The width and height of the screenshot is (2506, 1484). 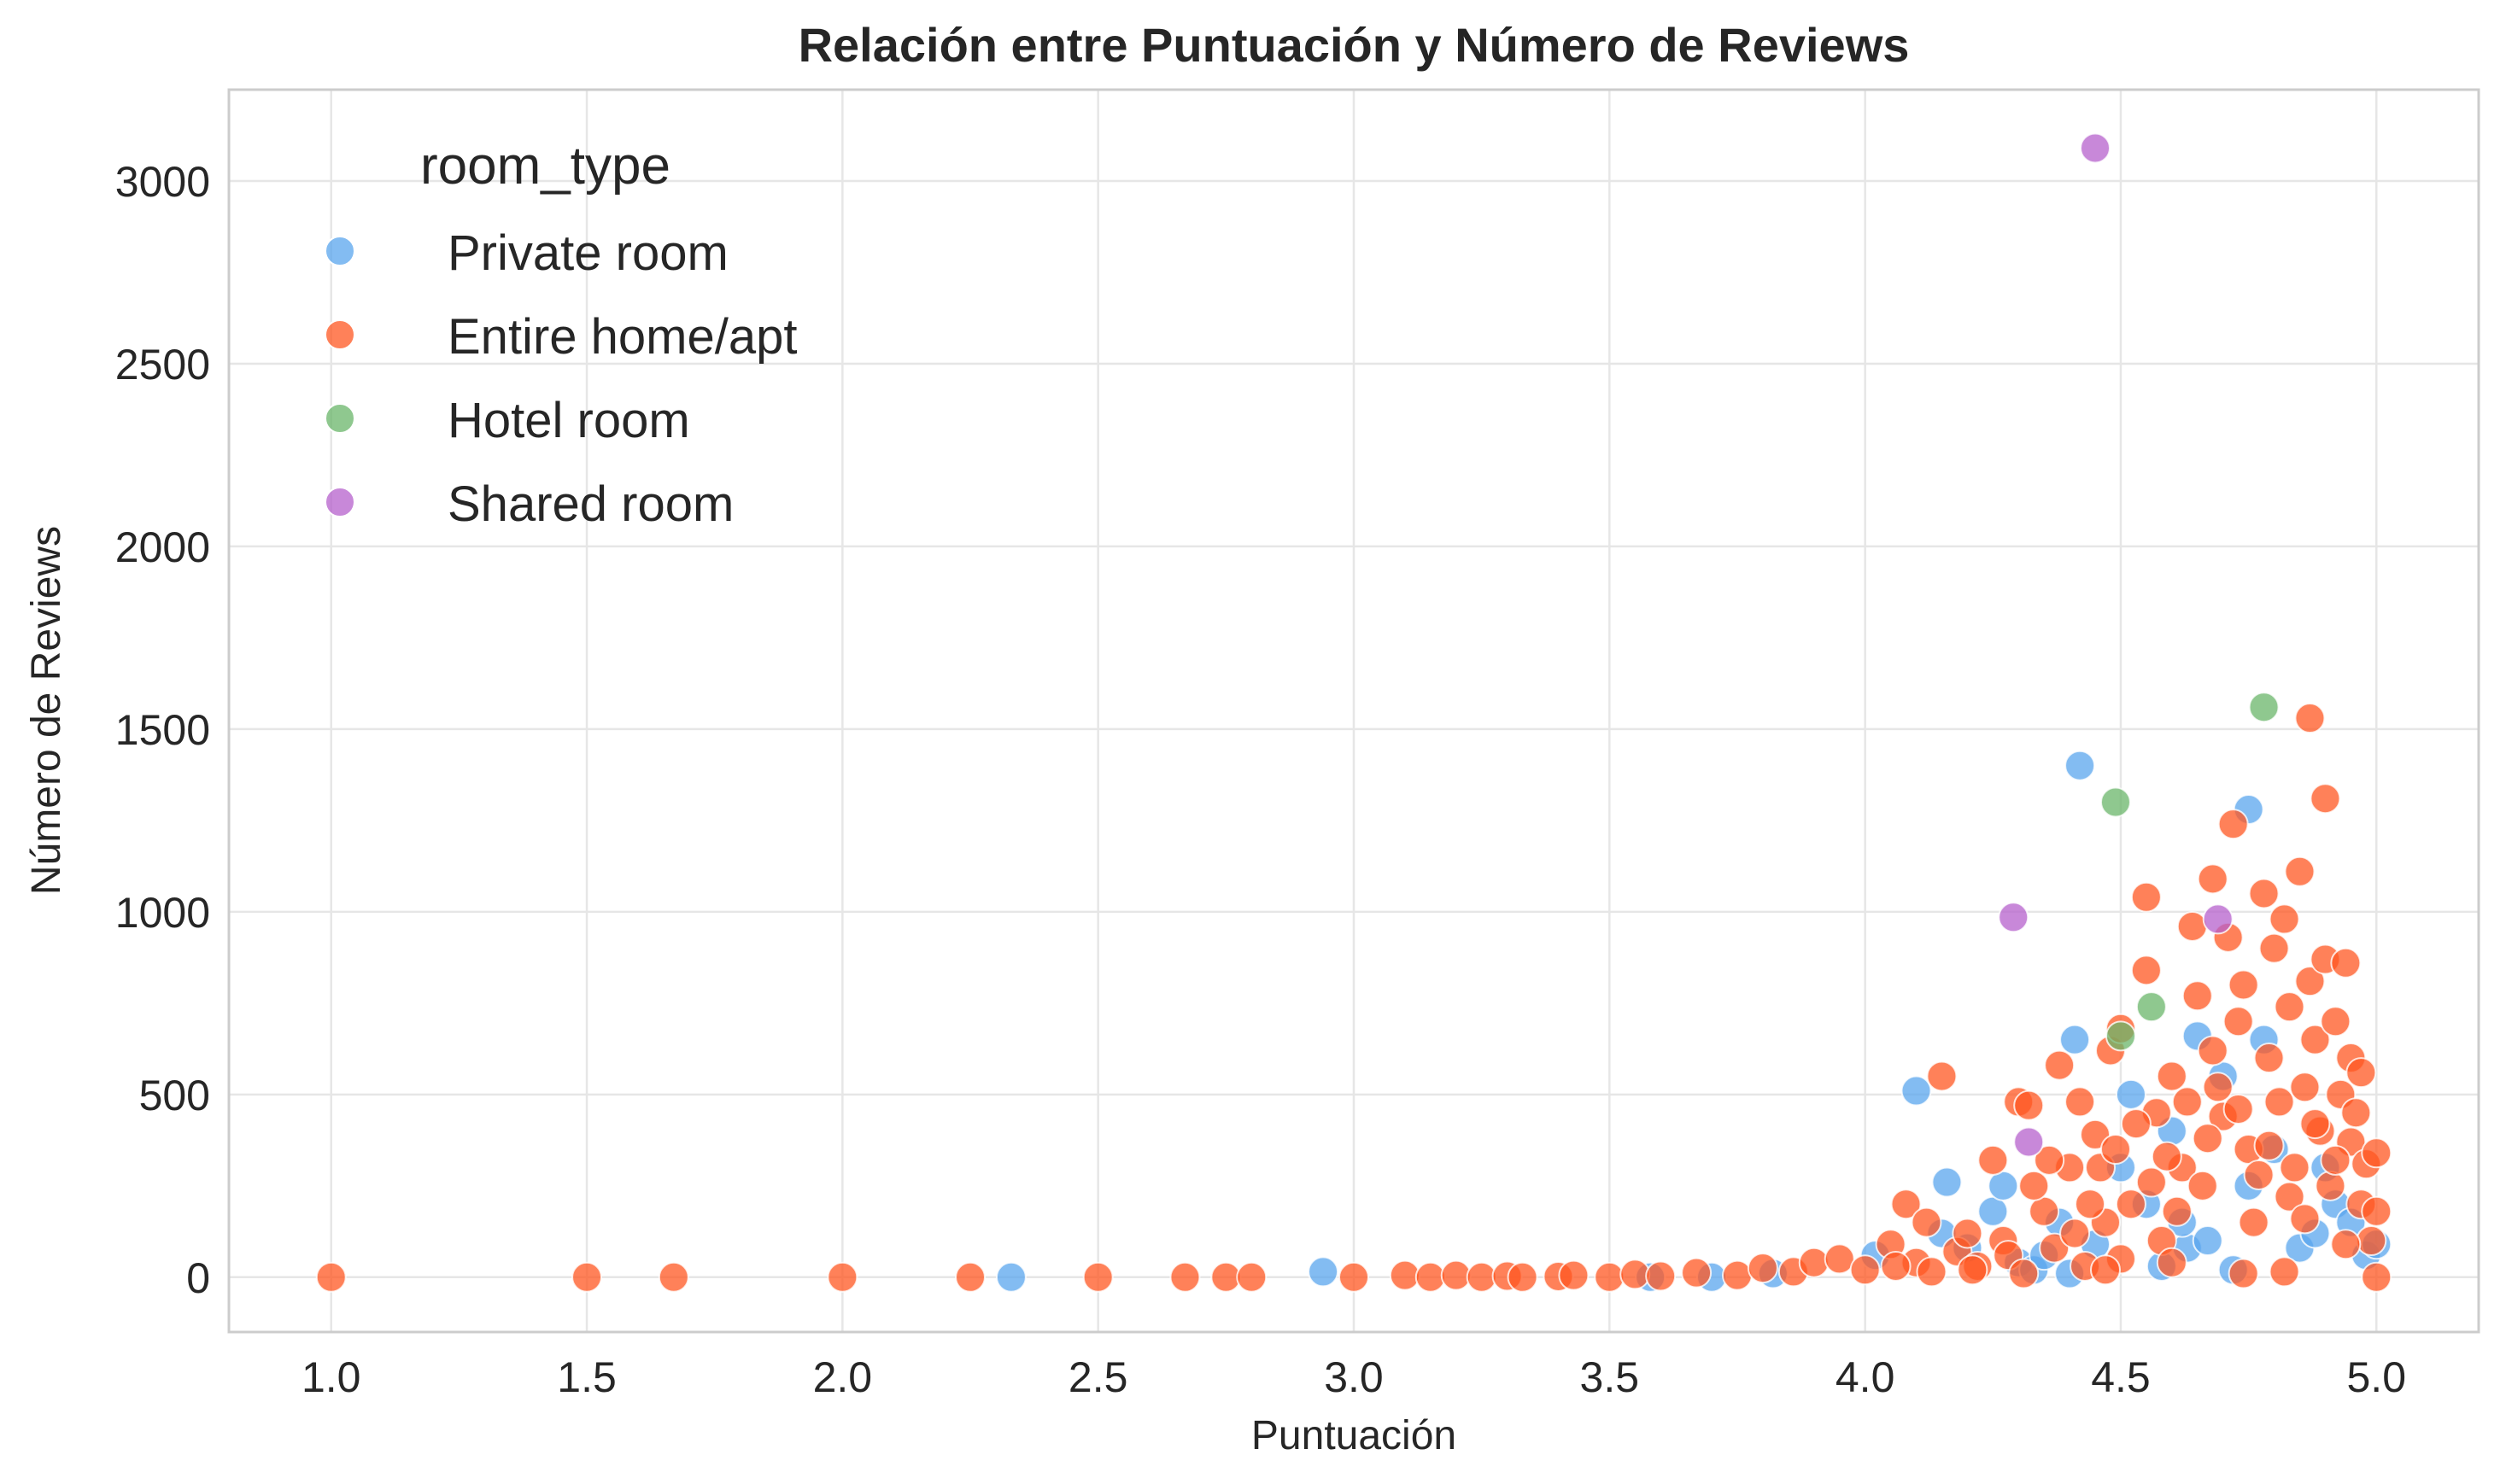 I want to click on y-tick-label: 0, so click(x=198, y=1278).